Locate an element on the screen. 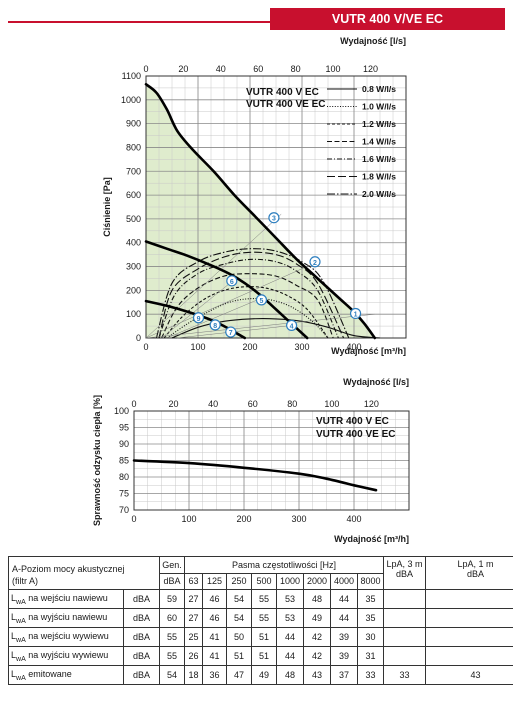 The height and width of the screenshot is (713, 513). row-band-value: 31 is located at coordinates (371, 656).